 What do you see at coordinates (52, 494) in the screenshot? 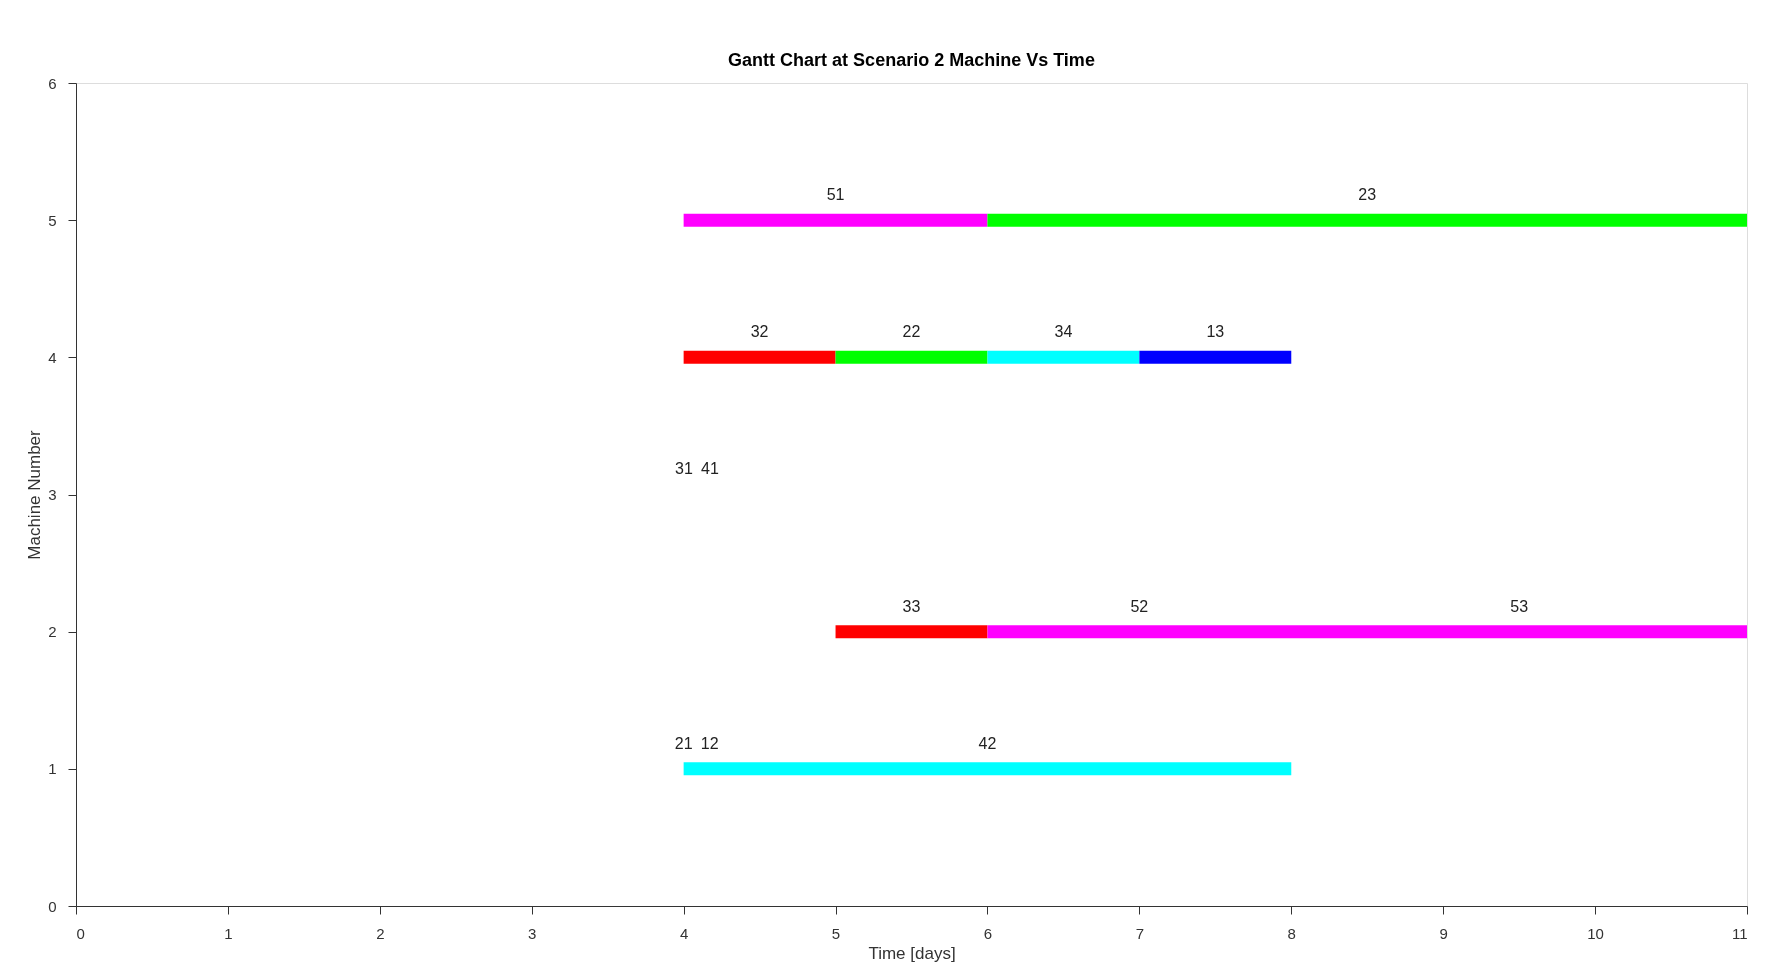
I see `y-tick-label: 3` at bounding box center [52, 494].